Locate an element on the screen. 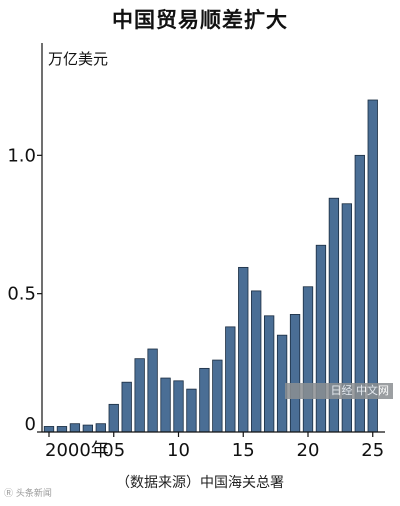  x-tick-label: 10 is located at coordinates (178, 450).